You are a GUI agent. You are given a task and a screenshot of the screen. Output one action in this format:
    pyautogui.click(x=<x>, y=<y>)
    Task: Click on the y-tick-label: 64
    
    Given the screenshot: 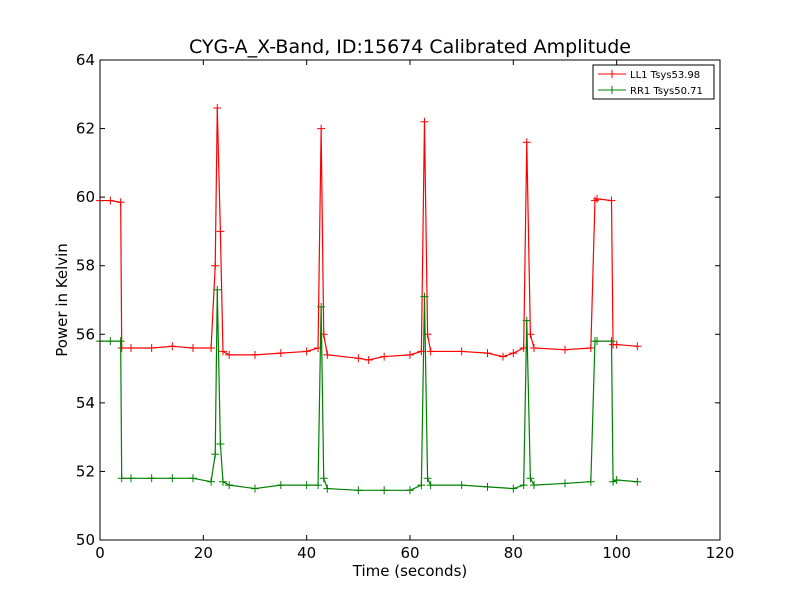 What is the action you would take?
    pyautogui.click(x=85, y=60)
    